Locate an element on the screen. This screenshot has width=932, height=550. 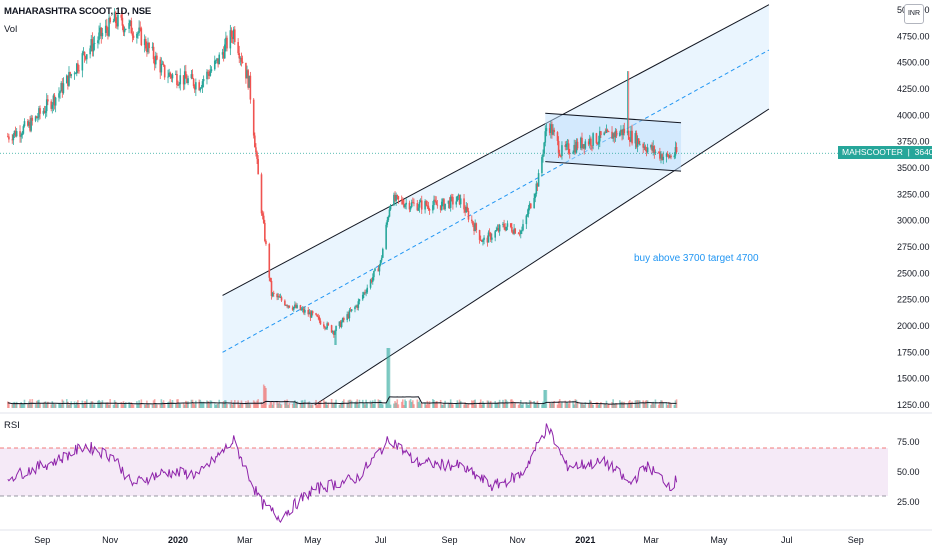
volume-label: Vol is located at coordinates (11, 29).